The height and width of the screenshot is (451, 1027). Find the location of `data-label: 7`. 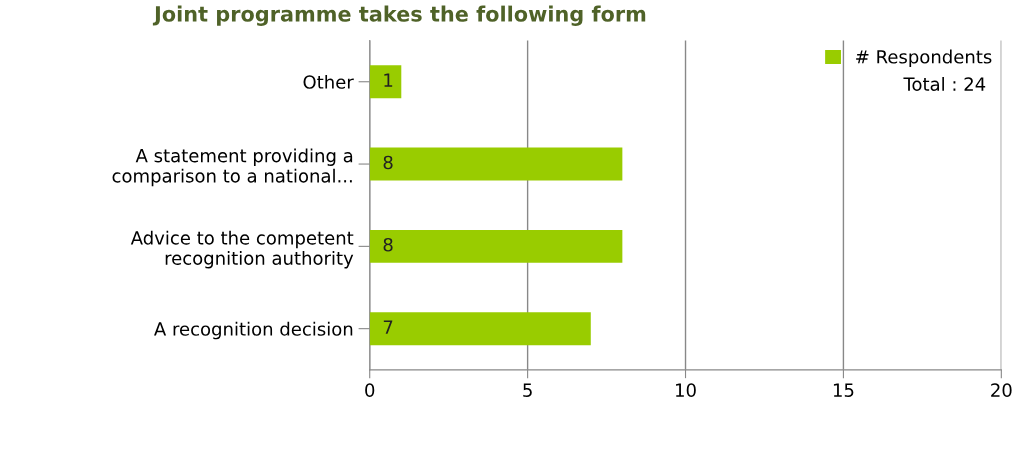

data-label: 7 is located at coordinates (388, 327).